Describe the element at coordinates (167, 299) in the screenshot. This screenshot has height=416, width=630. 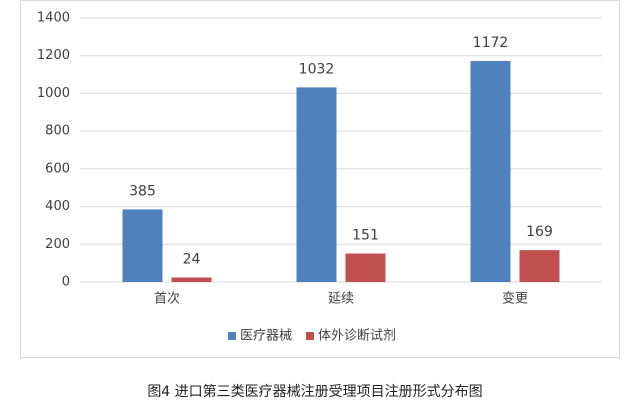
I see `x-tick-label: 首次` at that location.